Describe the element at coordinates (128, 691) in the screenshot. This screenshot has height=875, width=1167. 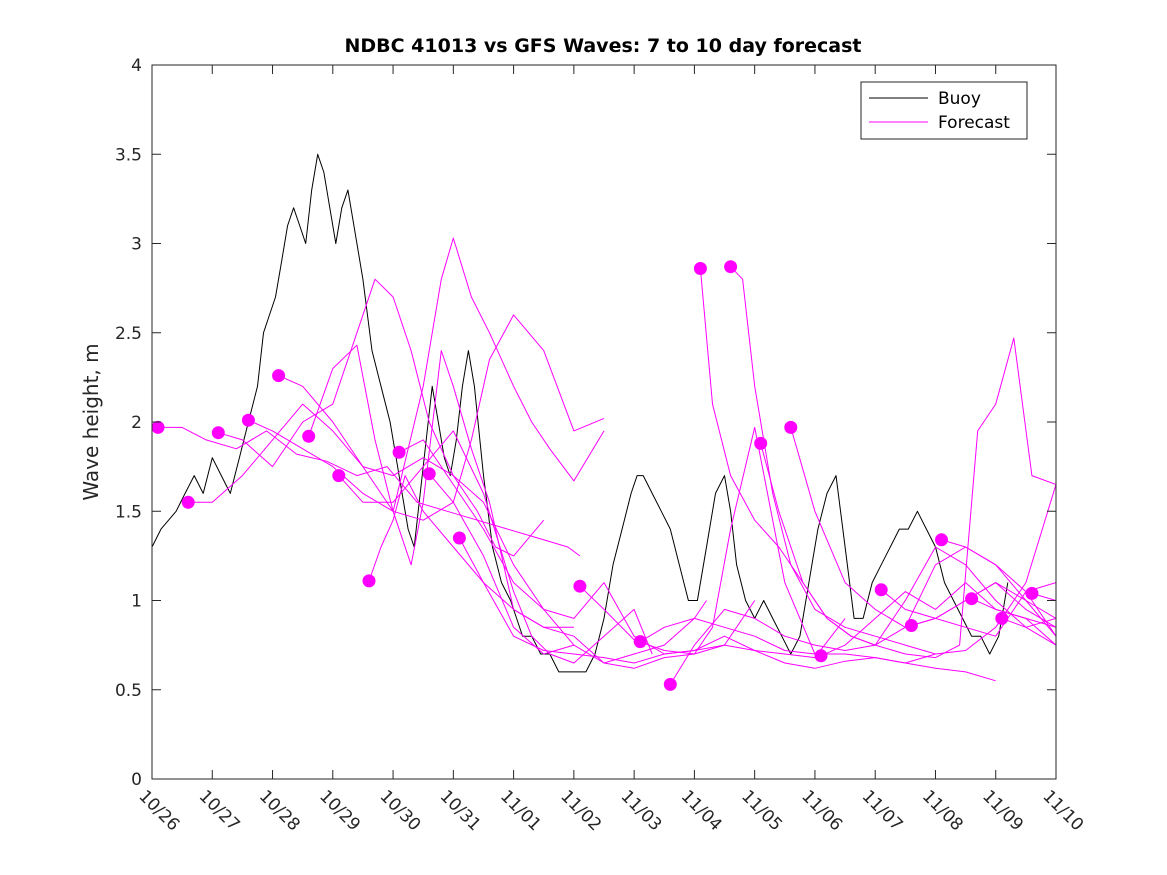
I see `y-tick-label: 0.5` at that location.